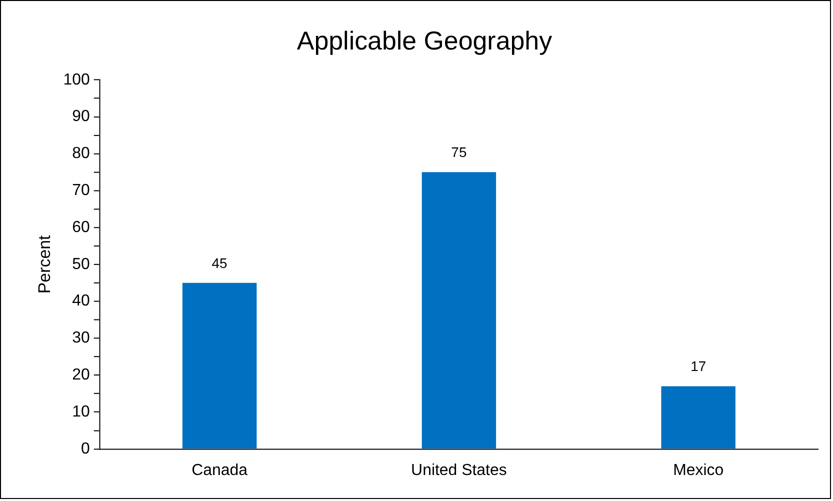 Image resolution: width=833 pixels, height=501 pixels. I want to click on chart-title: Applicable Geography, so click(424, 42).